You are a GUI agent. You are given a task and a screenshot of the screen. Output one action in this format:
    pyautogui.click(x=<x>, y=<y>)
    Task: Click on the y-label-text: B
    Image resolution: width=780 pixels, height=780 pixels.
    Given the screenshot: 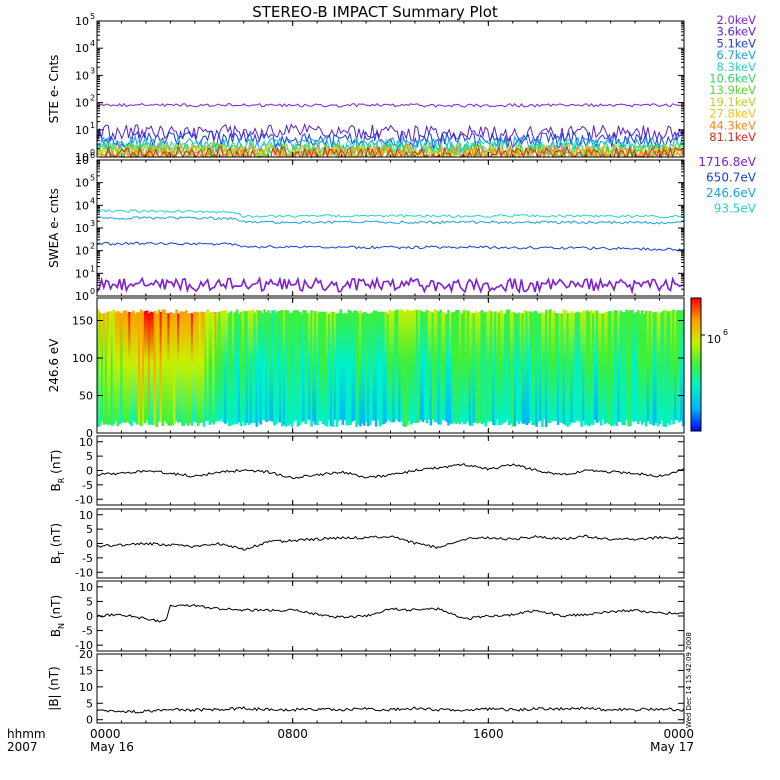 What is the action you would take?
    pyautogui.click(x=56, y=633)
    